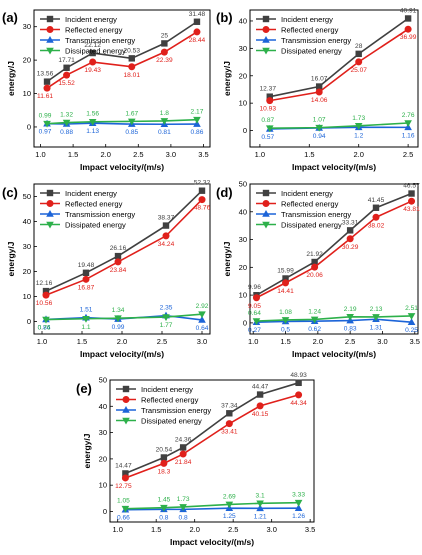  Describe the element at coordinates (314, 311) in the screenshot. I see `data-label: 1.24` at that location.